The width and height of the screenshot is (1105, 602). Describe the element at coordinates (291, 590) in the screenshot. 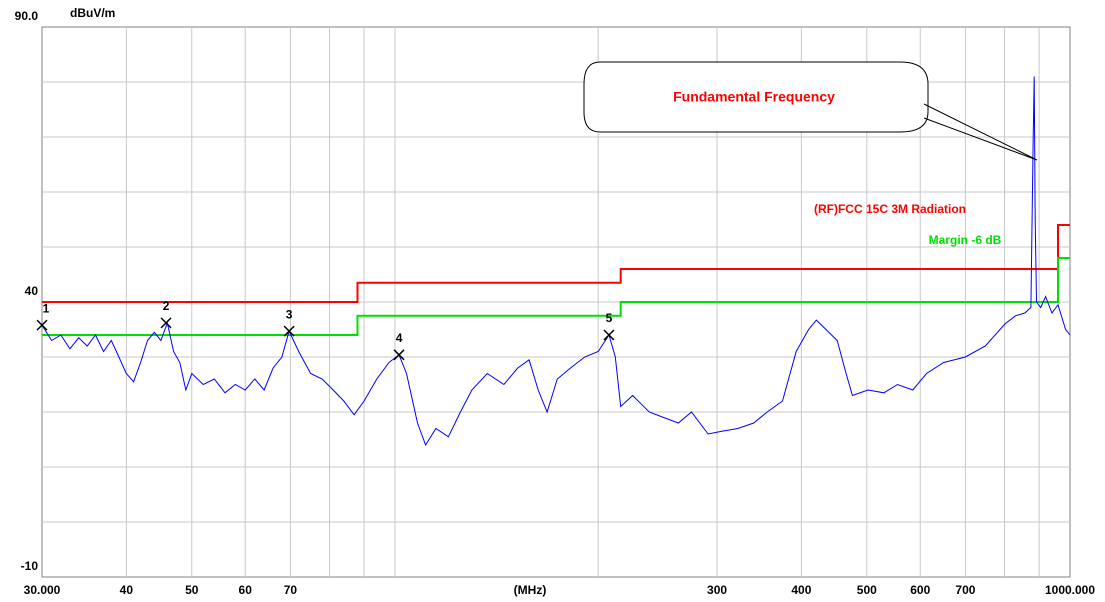

I see `x-tick-label: 70` at that location.